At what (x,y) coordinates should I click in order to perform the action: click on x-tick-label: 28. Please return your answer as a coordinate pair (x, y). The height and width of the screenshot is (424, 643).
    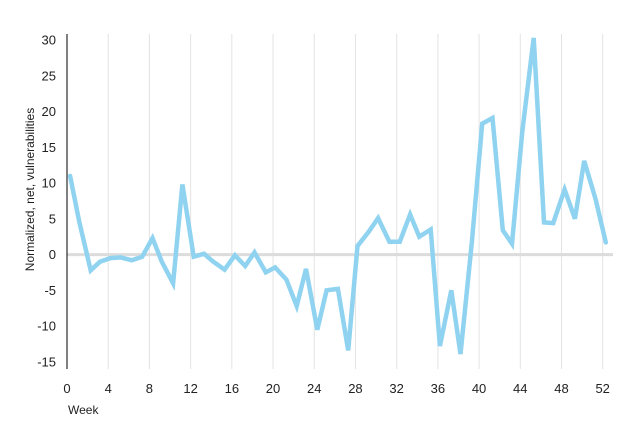
    Looking at the image, I should click on (355, 388).